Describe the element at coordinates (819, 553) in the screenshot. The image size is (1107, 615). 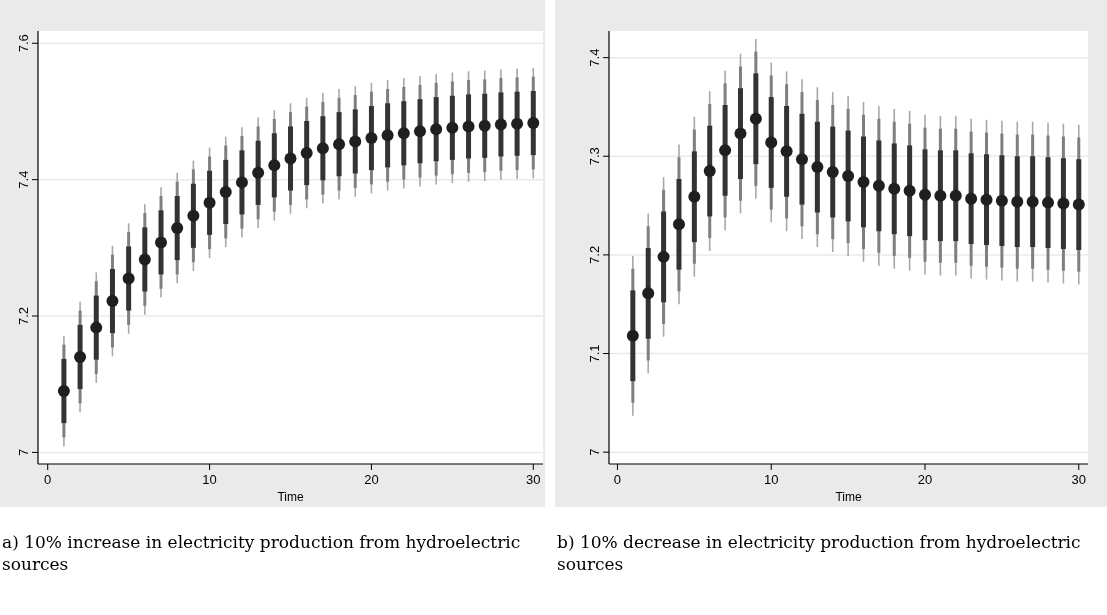
I see `text: b) 10% decrease in electricity production from hydroelectric sources` at that location.